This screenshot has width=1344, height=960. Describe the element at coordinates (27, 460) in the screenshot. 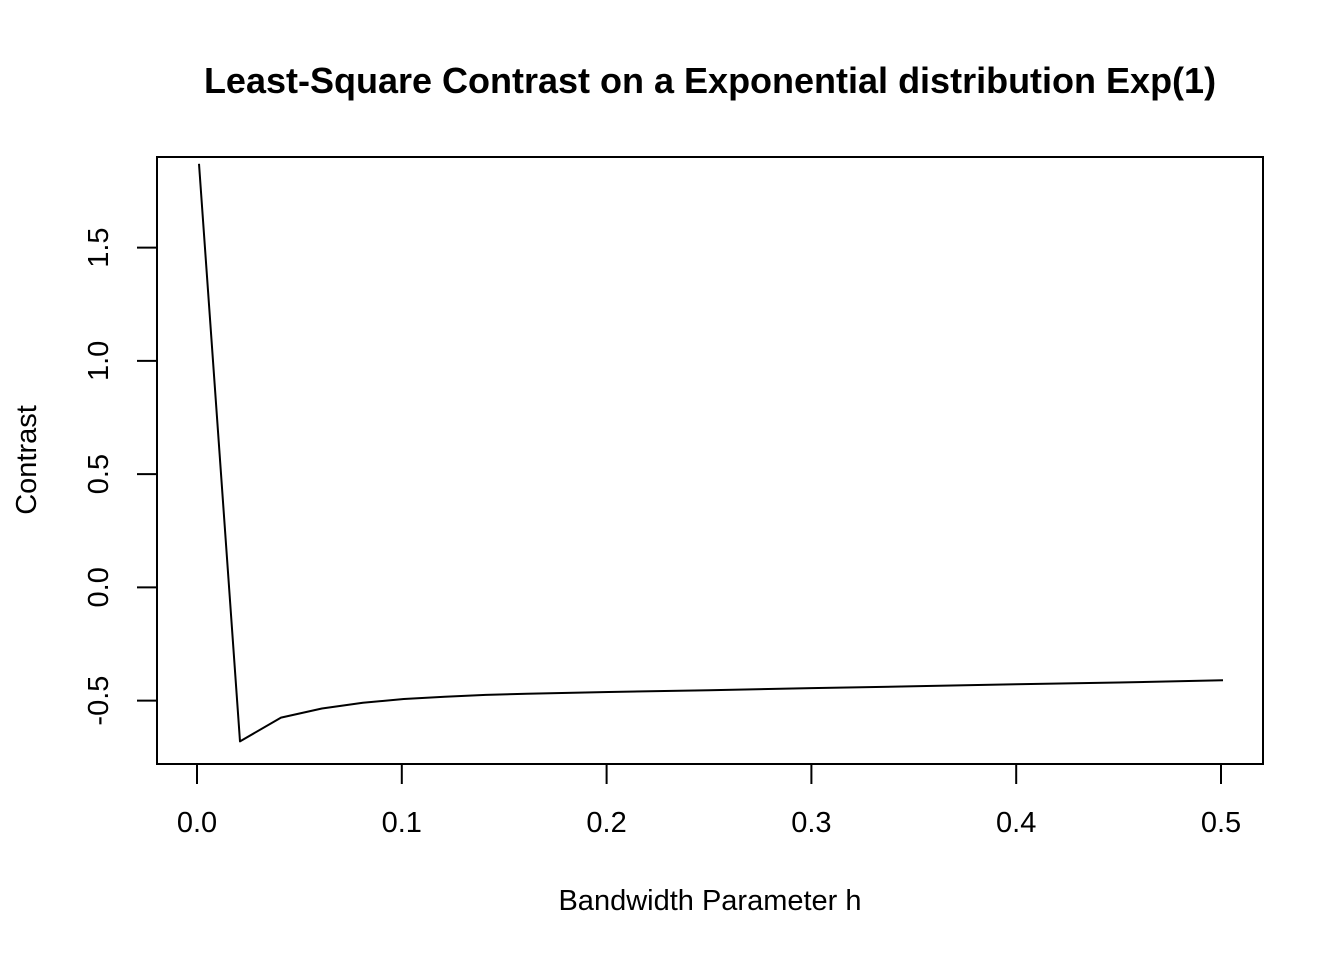

I see `y-axis-label: Contrast` at that location.